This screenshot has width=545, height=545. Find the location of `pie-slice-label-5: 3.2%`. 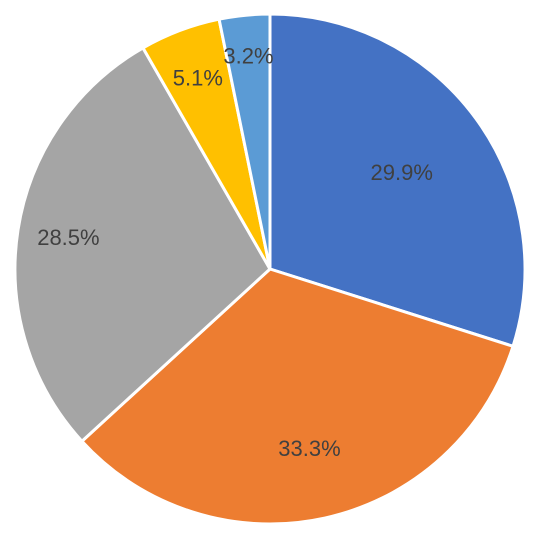

pie-slice-label-5: 3.2% is located at coordinates (248, 55).